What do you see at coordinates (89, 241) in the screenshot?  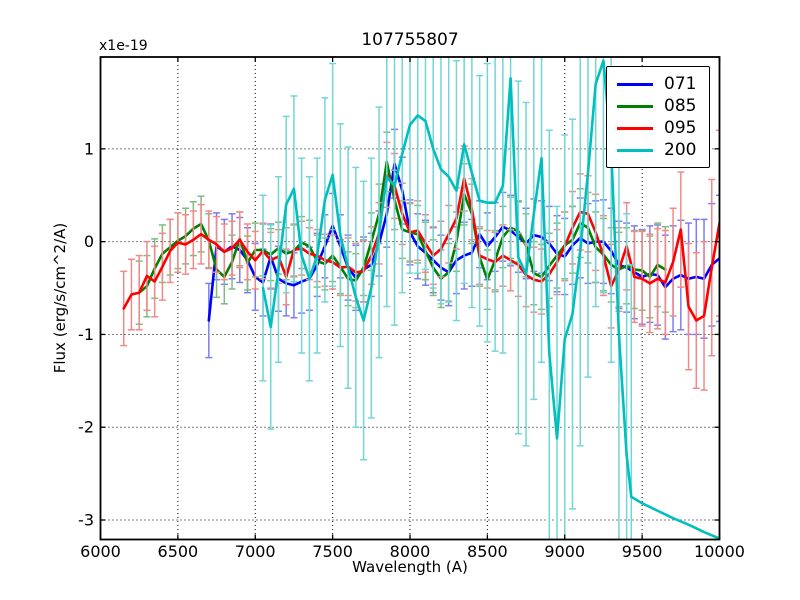 I see `y-tick-label: 0` at bounding box center [89, 241].